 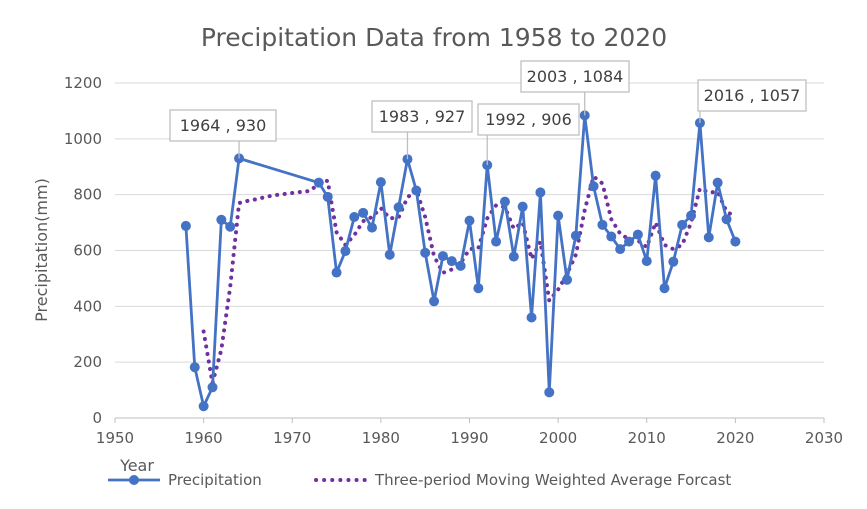 I want to click on data-point-2009, so click(x=637, y=234).